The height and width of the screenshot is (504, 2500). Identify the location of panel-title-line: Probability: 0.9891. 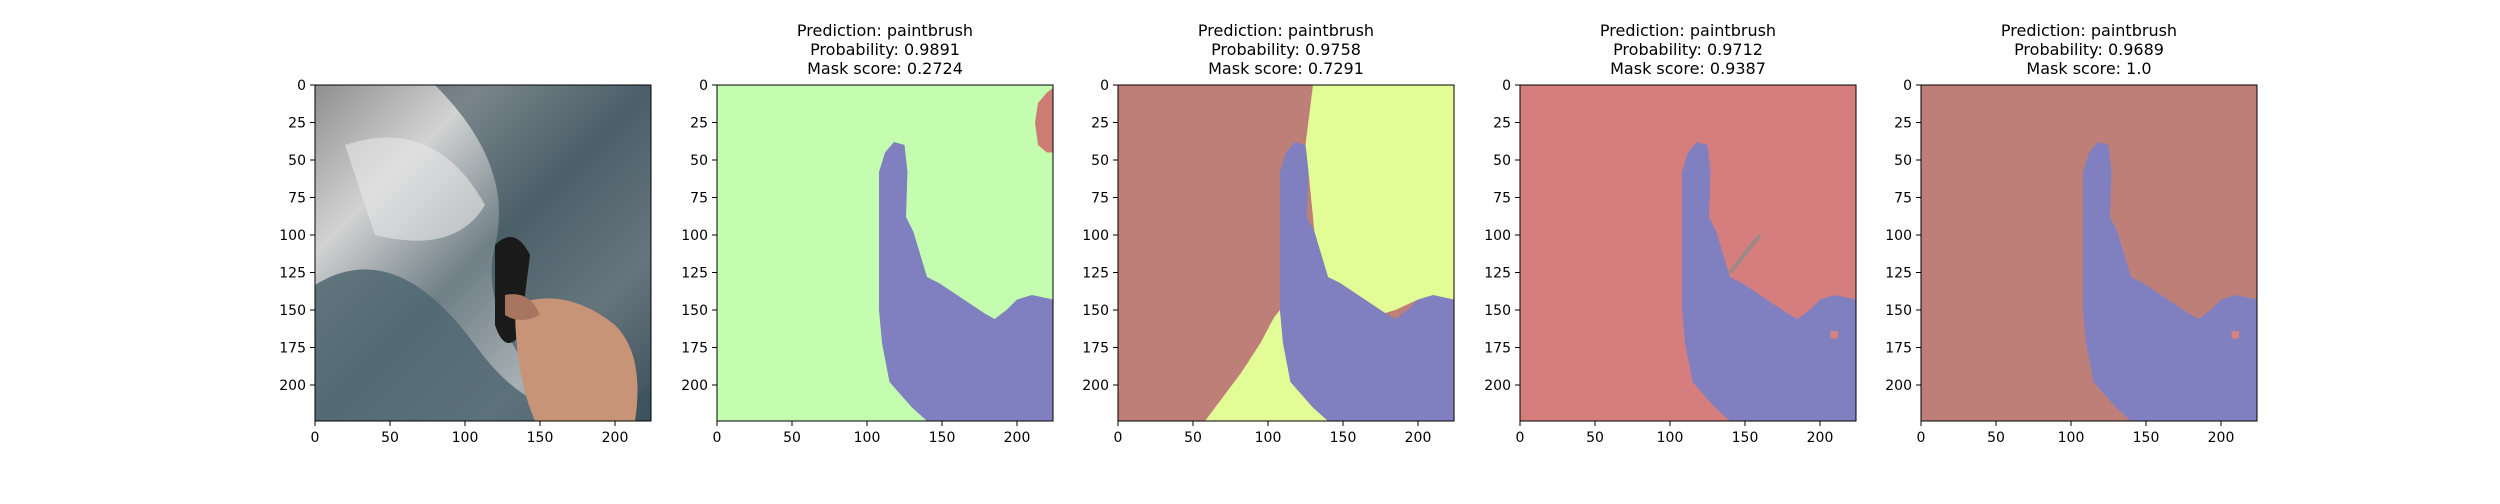
(885, 49).